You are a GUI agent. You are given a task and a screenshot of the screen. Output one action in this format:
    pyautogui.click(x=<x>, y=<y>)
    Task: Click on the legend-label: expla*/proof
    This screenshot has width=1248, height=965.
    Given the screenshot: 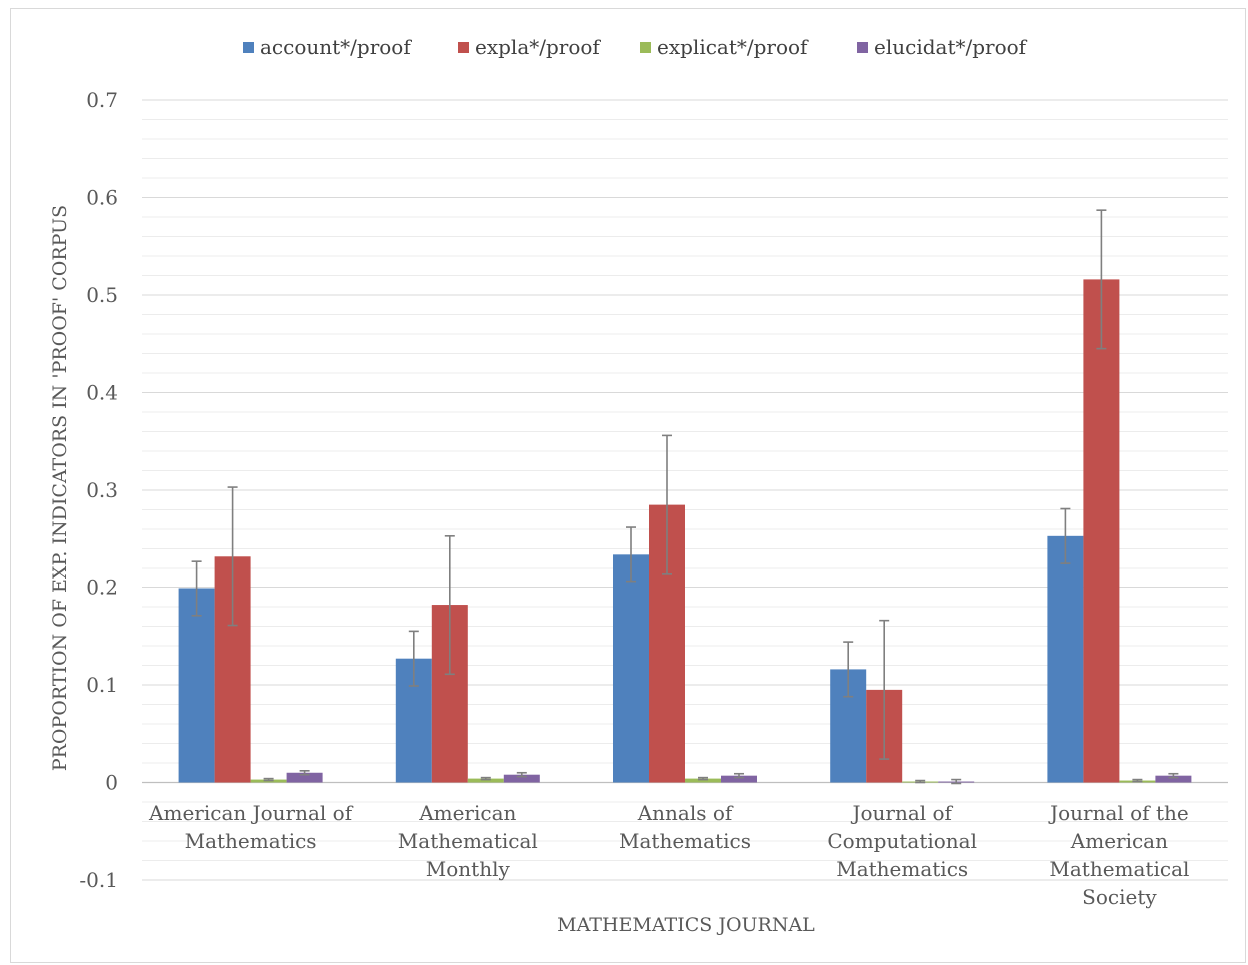 What is the action you would take?
    pyautogui.click(x=537, y=47)
    